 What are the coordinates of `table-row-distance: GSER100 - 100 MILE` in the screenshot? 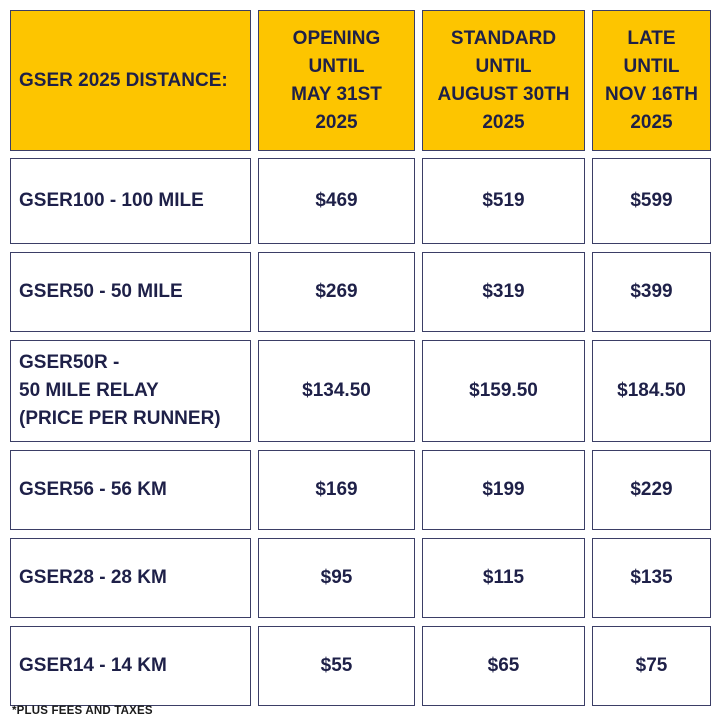 It's located at (130, 201).